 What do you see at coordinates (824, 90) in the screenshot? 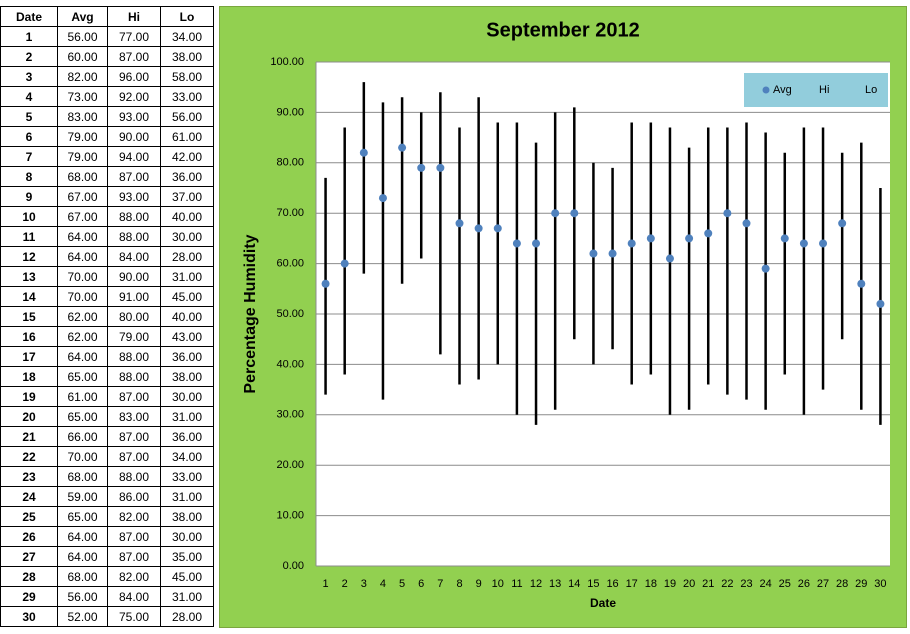
I see `legend-label: Hi` at bounding box center [824, 90].